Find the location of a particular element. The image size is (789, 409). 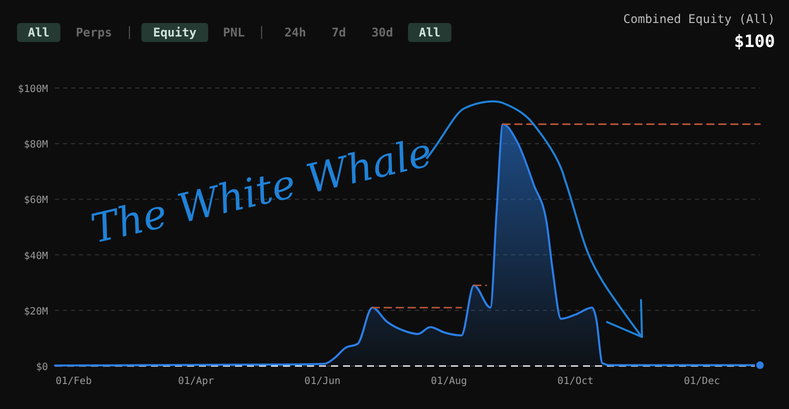

text: Perps is located at coordinates (94, 33).